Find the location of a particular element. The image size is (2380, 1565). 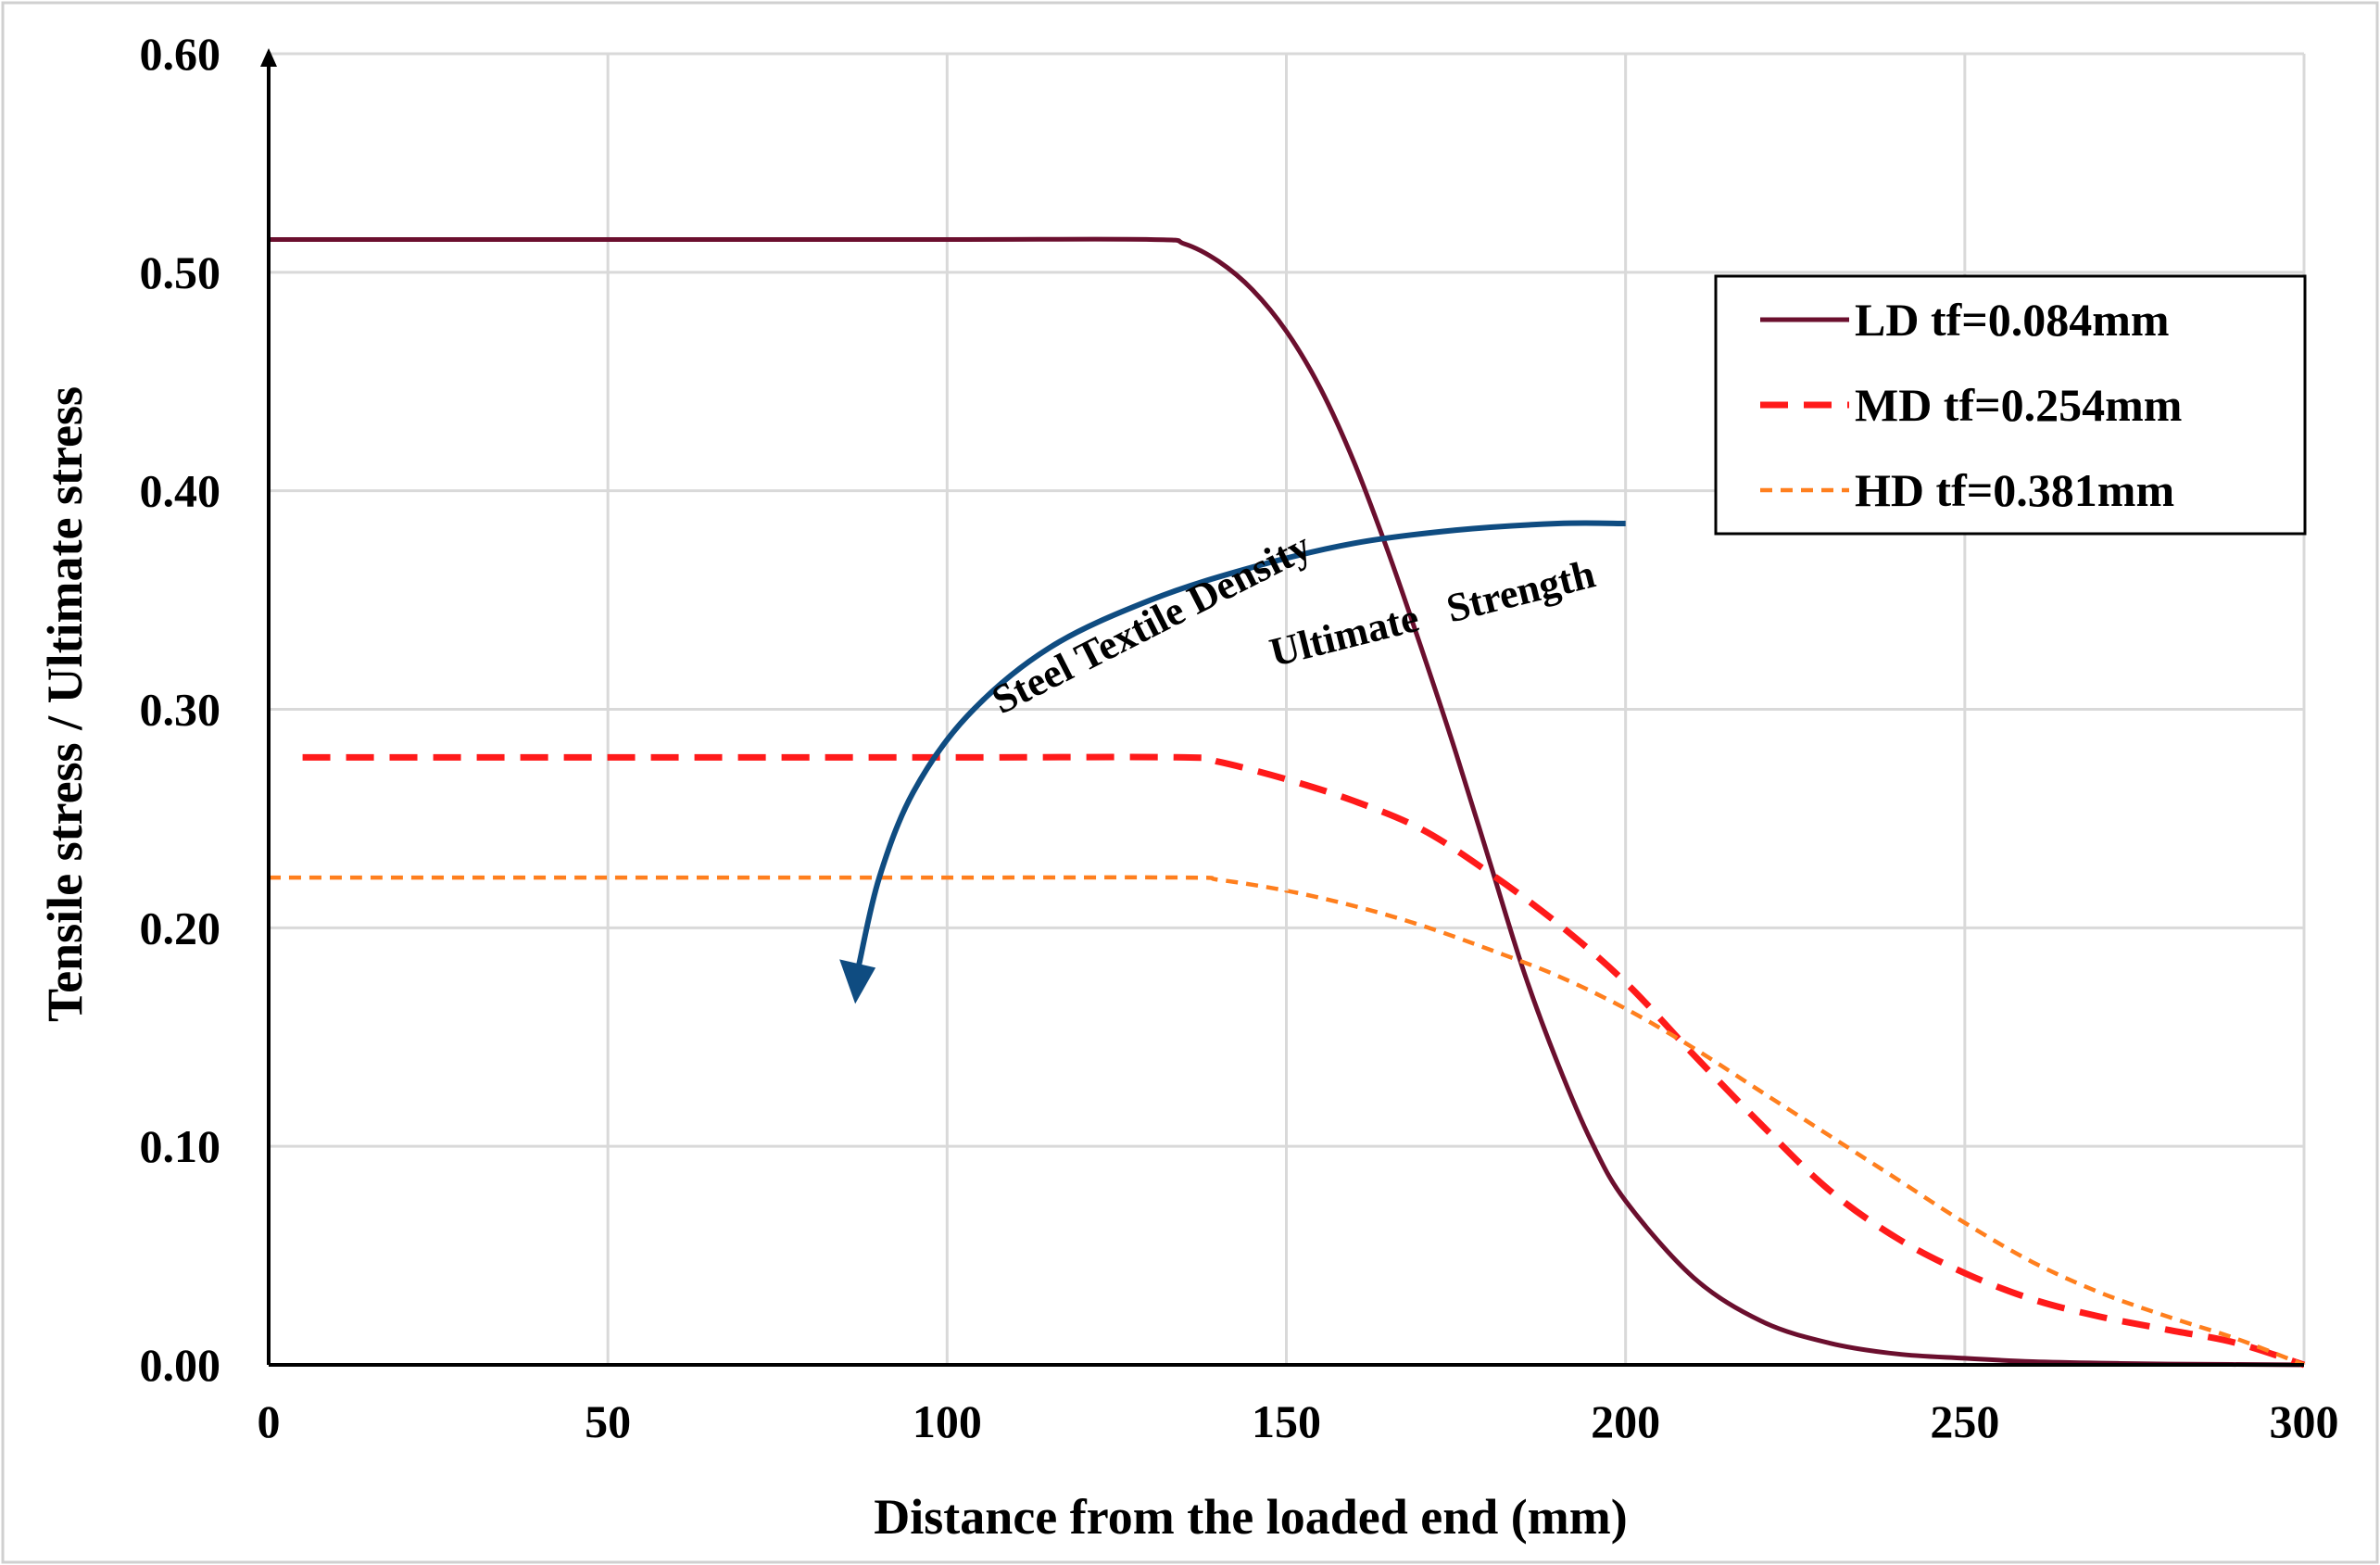

annotation-arrow is located at coordinates (1241, 743).